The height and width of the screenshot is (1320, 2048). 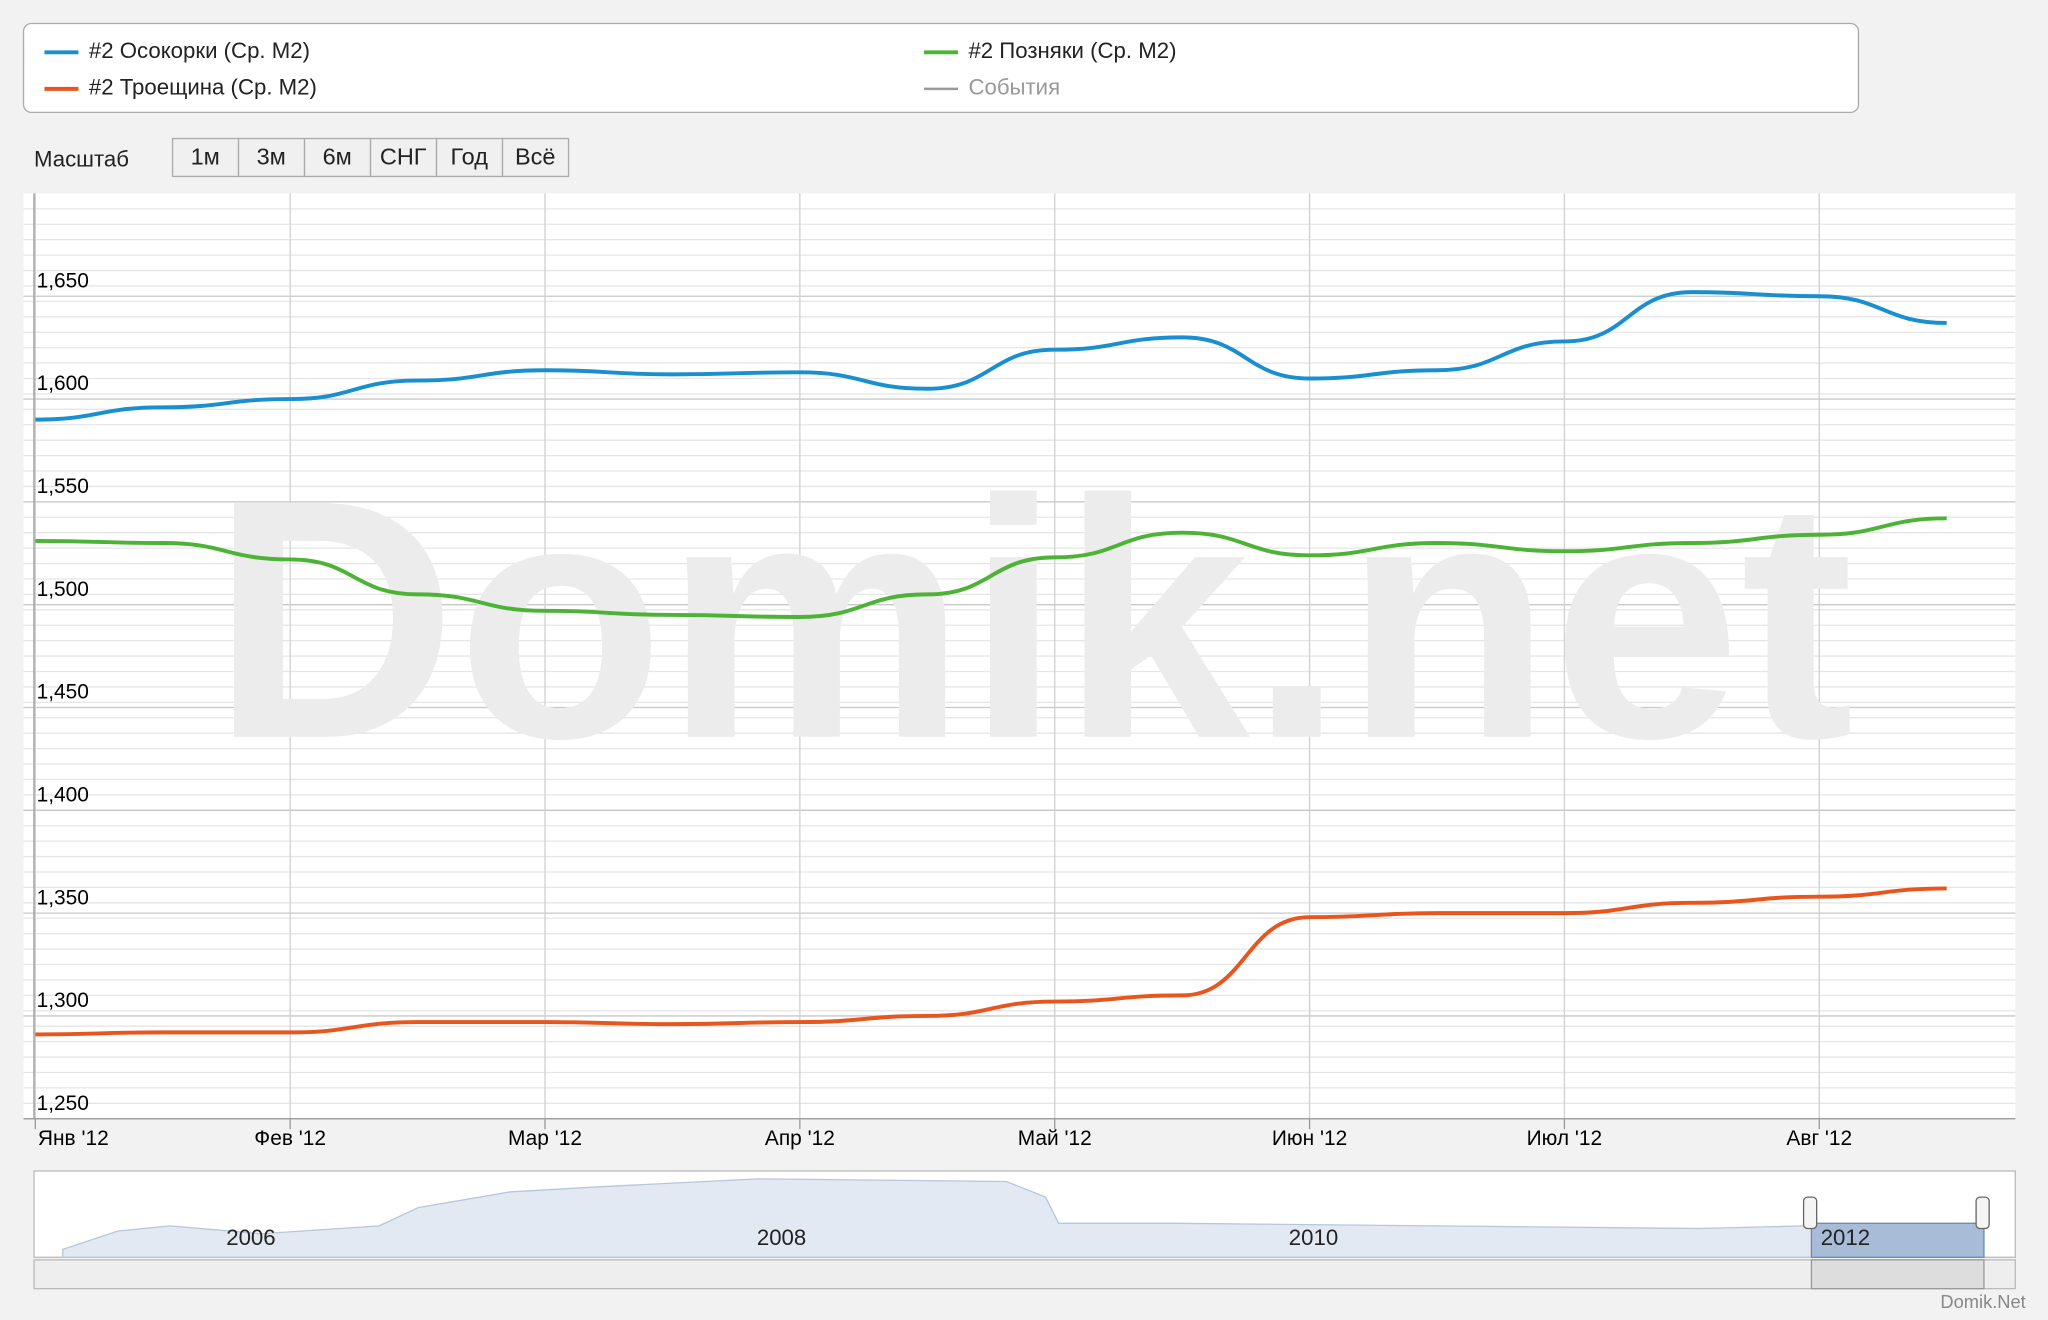 I want to click on button-label: СНГ, so click(x=403, y=156).